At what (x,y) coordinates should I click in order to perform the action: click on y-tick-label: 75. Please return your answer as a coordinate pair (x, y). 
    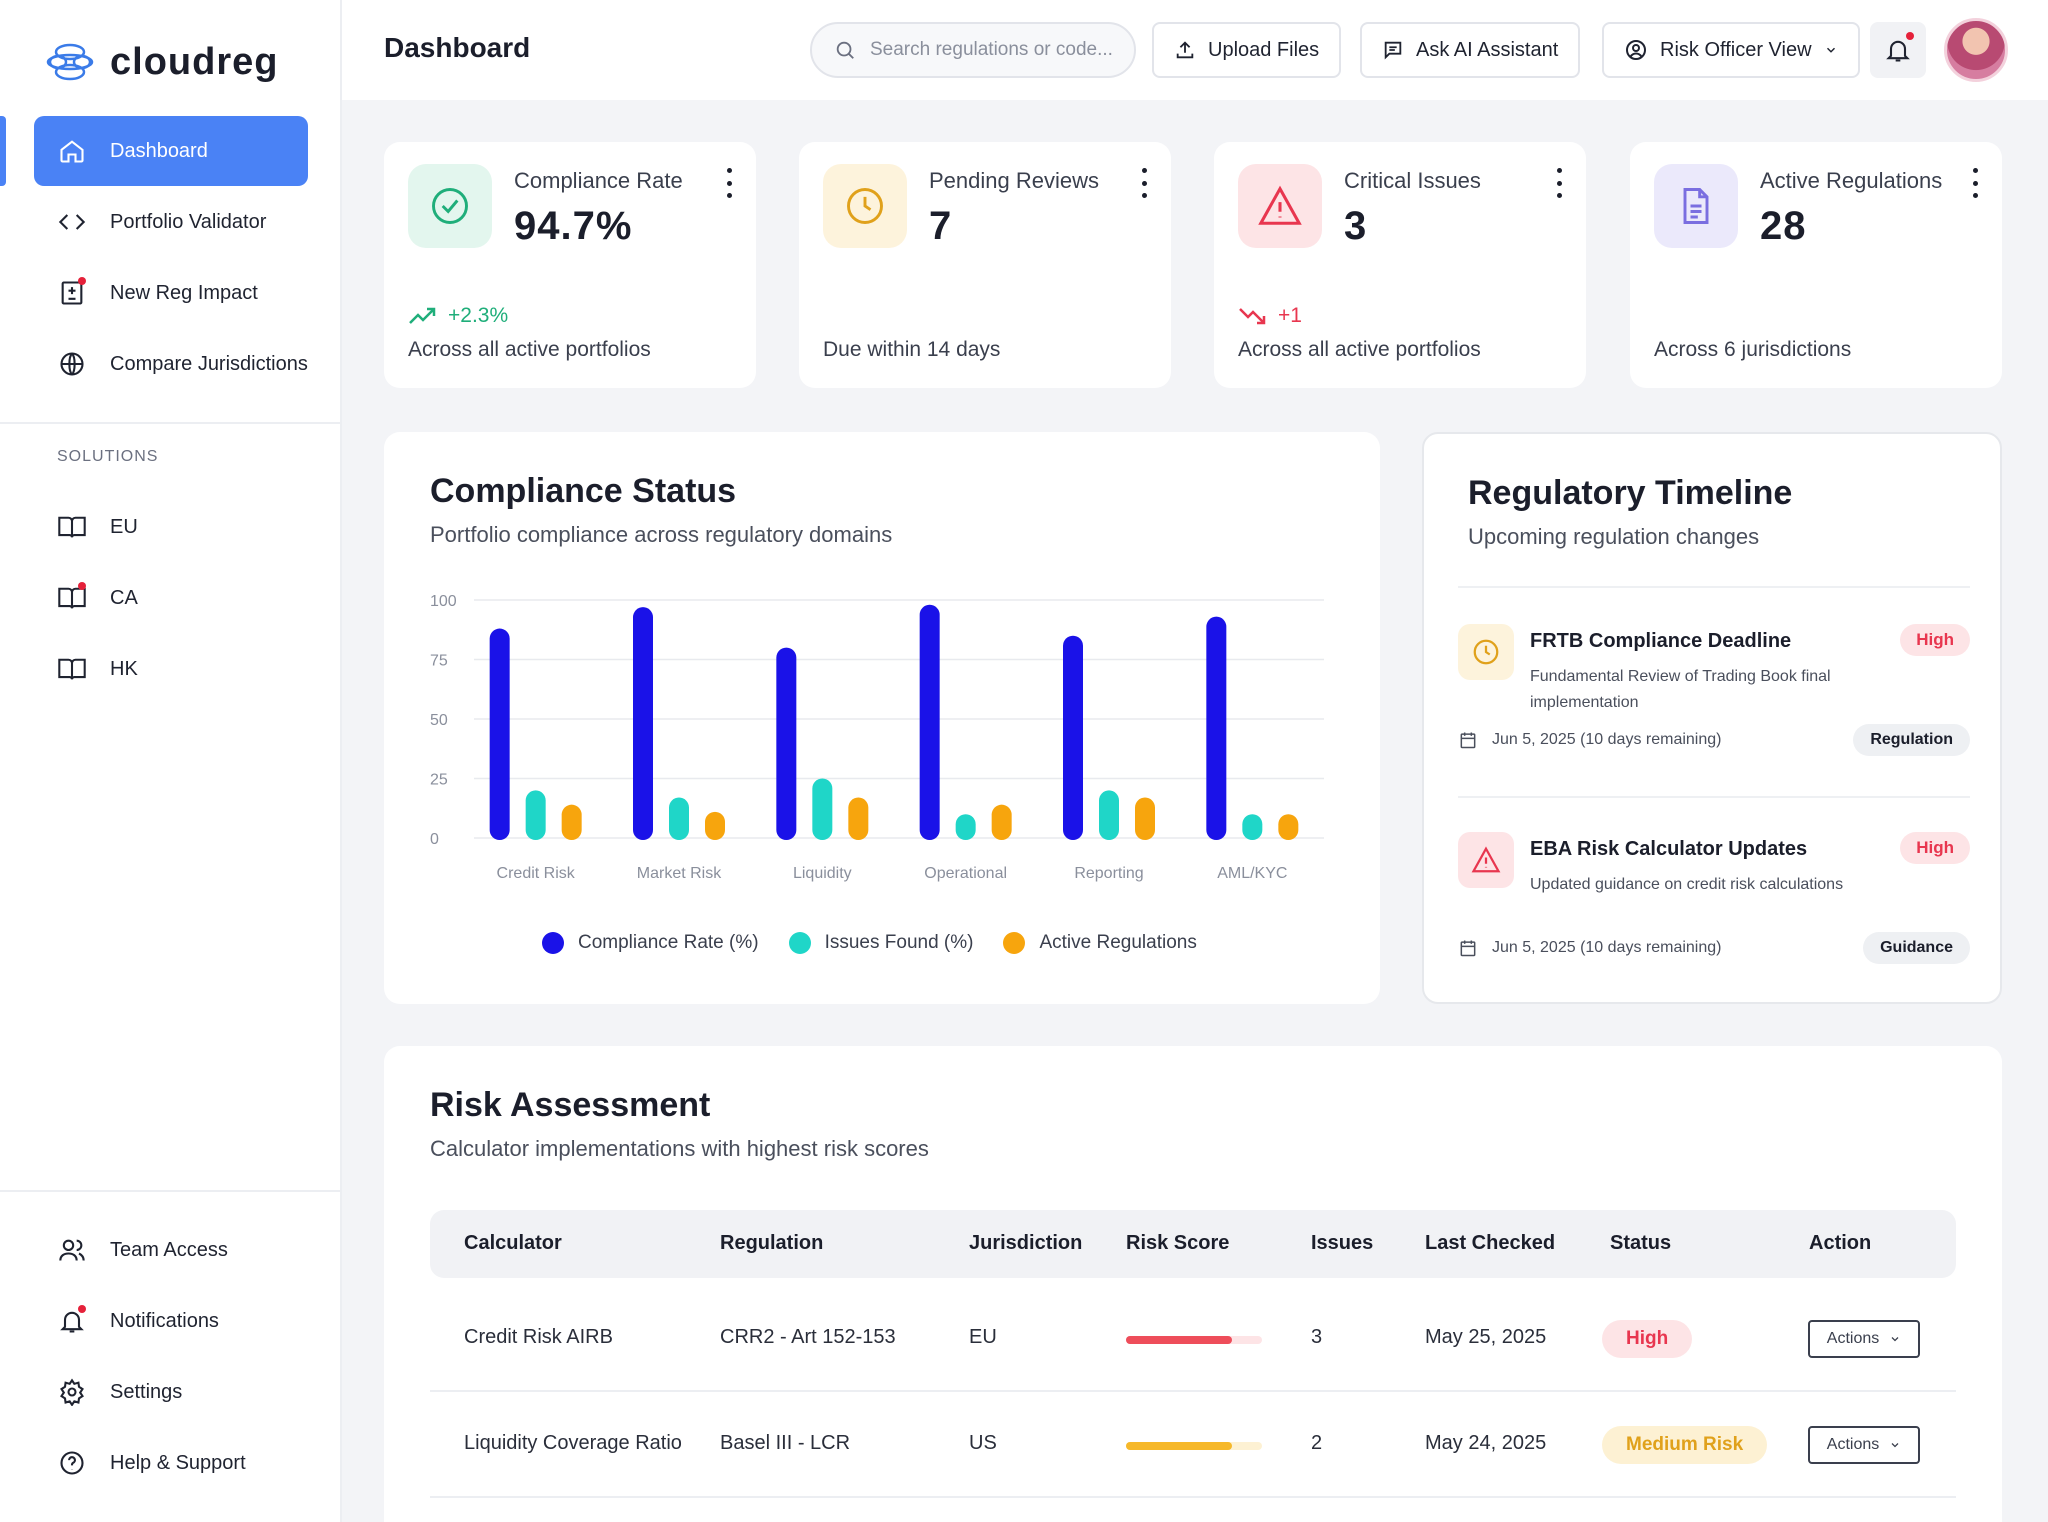
    Looking at the image, I should click on (439, 661).